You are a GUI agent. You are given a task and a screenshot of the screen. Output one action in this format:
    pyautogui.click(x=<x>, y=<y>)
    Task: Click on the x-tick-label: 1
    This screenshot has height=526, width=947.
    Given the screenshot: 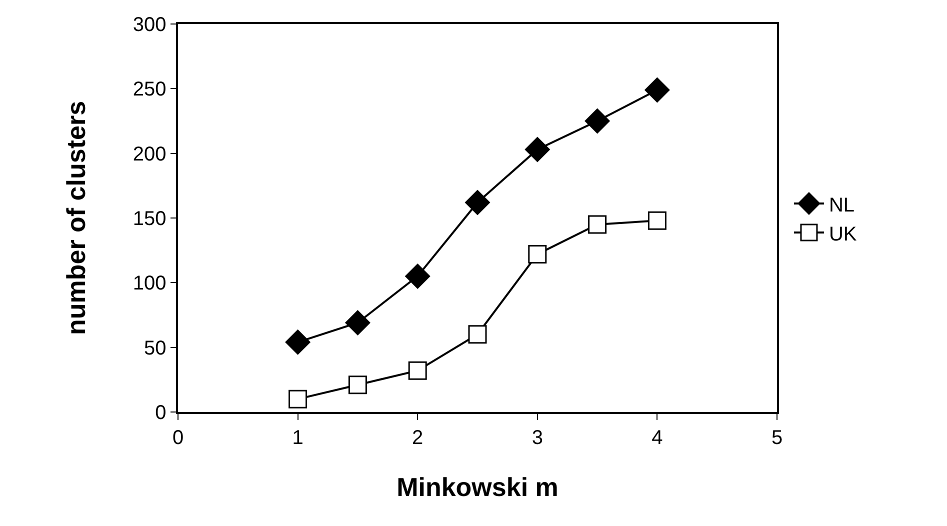 What is the action you would take?
    pyautogui.click(x=298, y=437)
    